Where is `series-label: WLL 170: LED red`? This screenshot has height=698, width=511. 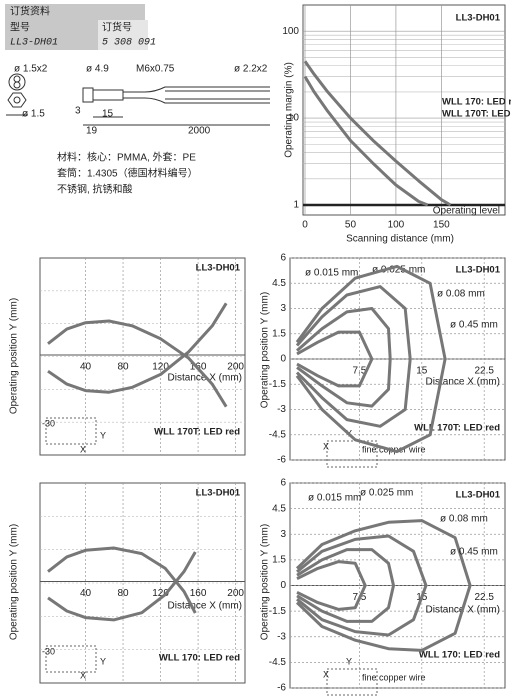 series-label: WLL 170: LED red is located at coordinates (476, 102).